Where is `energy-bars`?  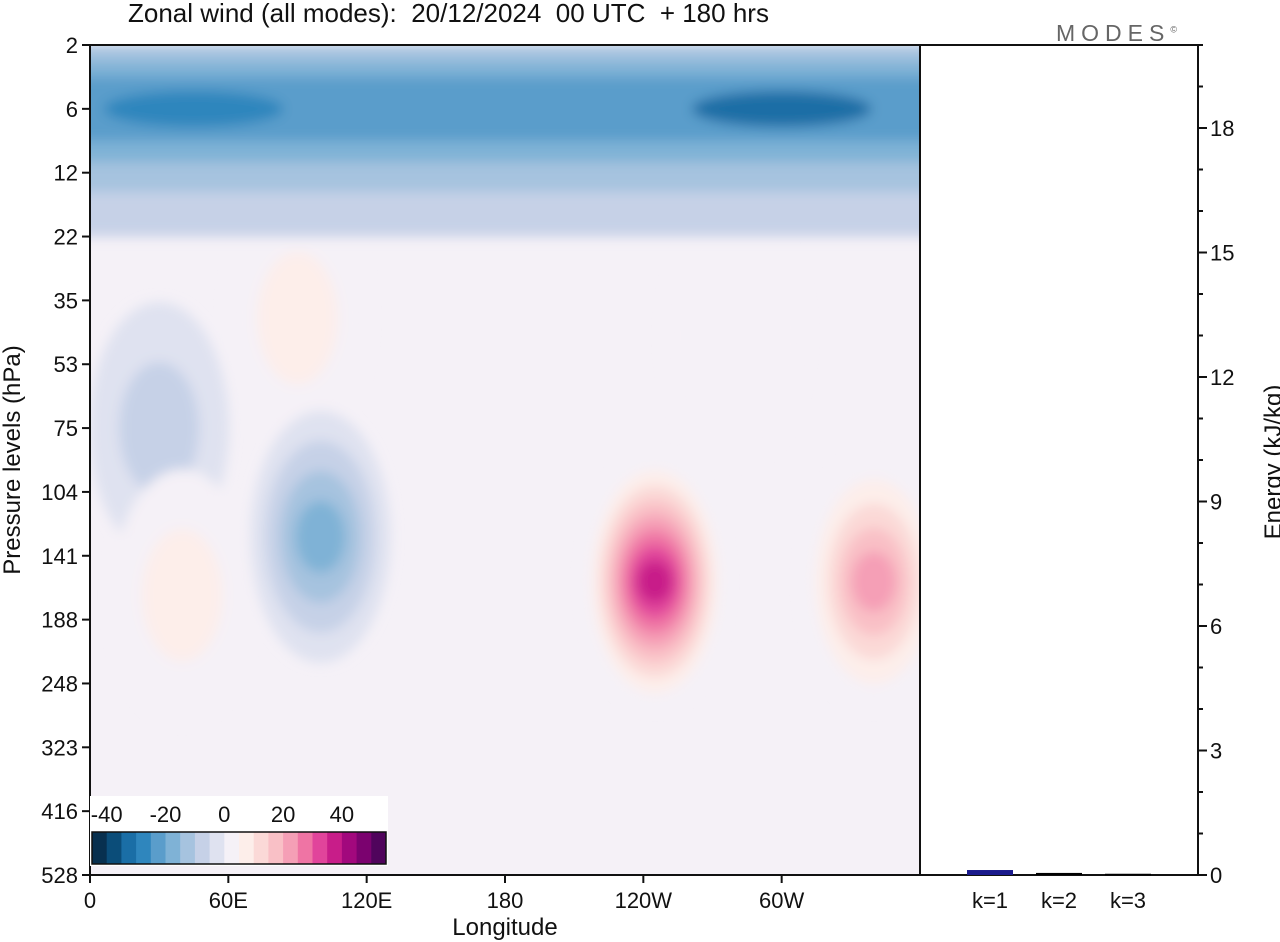
energy-bars is located at coordinates (1059, 873).